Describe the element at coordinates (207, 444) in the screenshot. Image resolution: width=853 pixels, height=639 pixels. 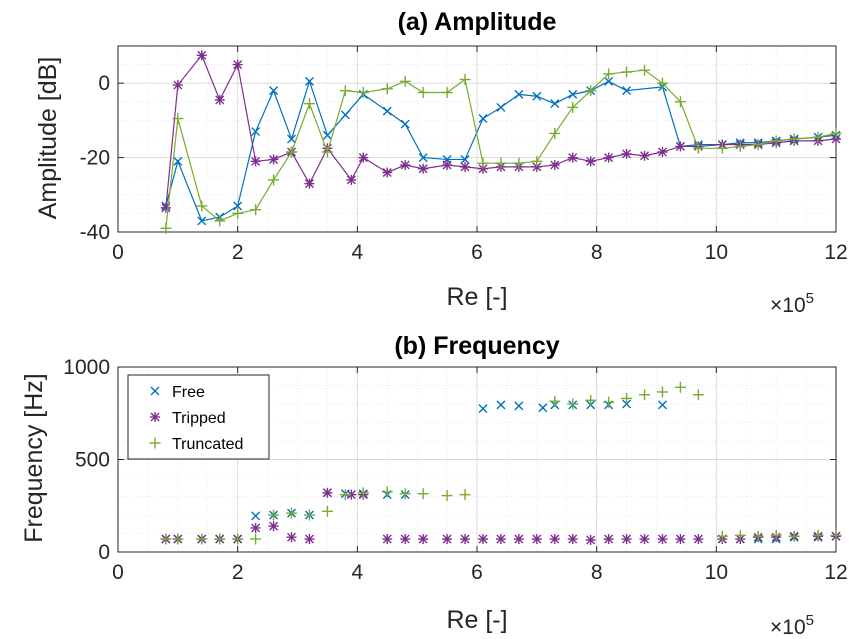
I see `legend-label-truncated: Truncated` at that location.